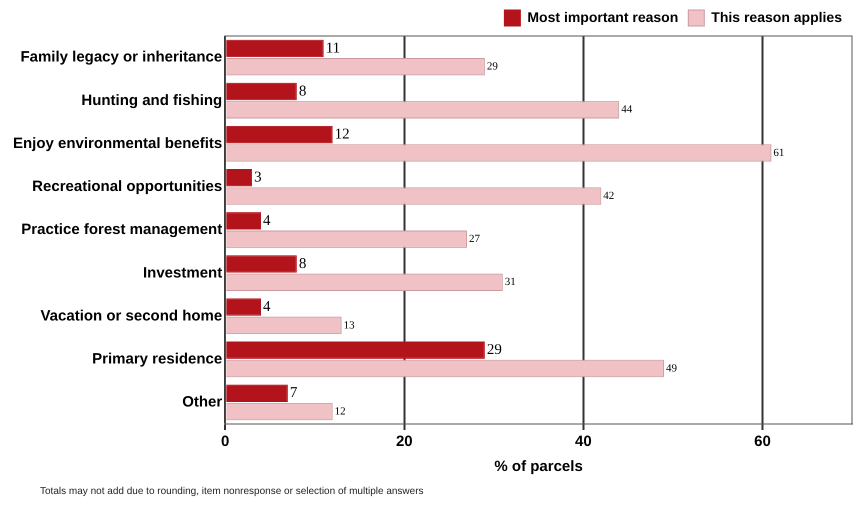 The width and height of the screenshot is (858, 510). Describe the element at coordinates (762, 441) in the screenshot. I see `x-tick-label: 60` at that location.